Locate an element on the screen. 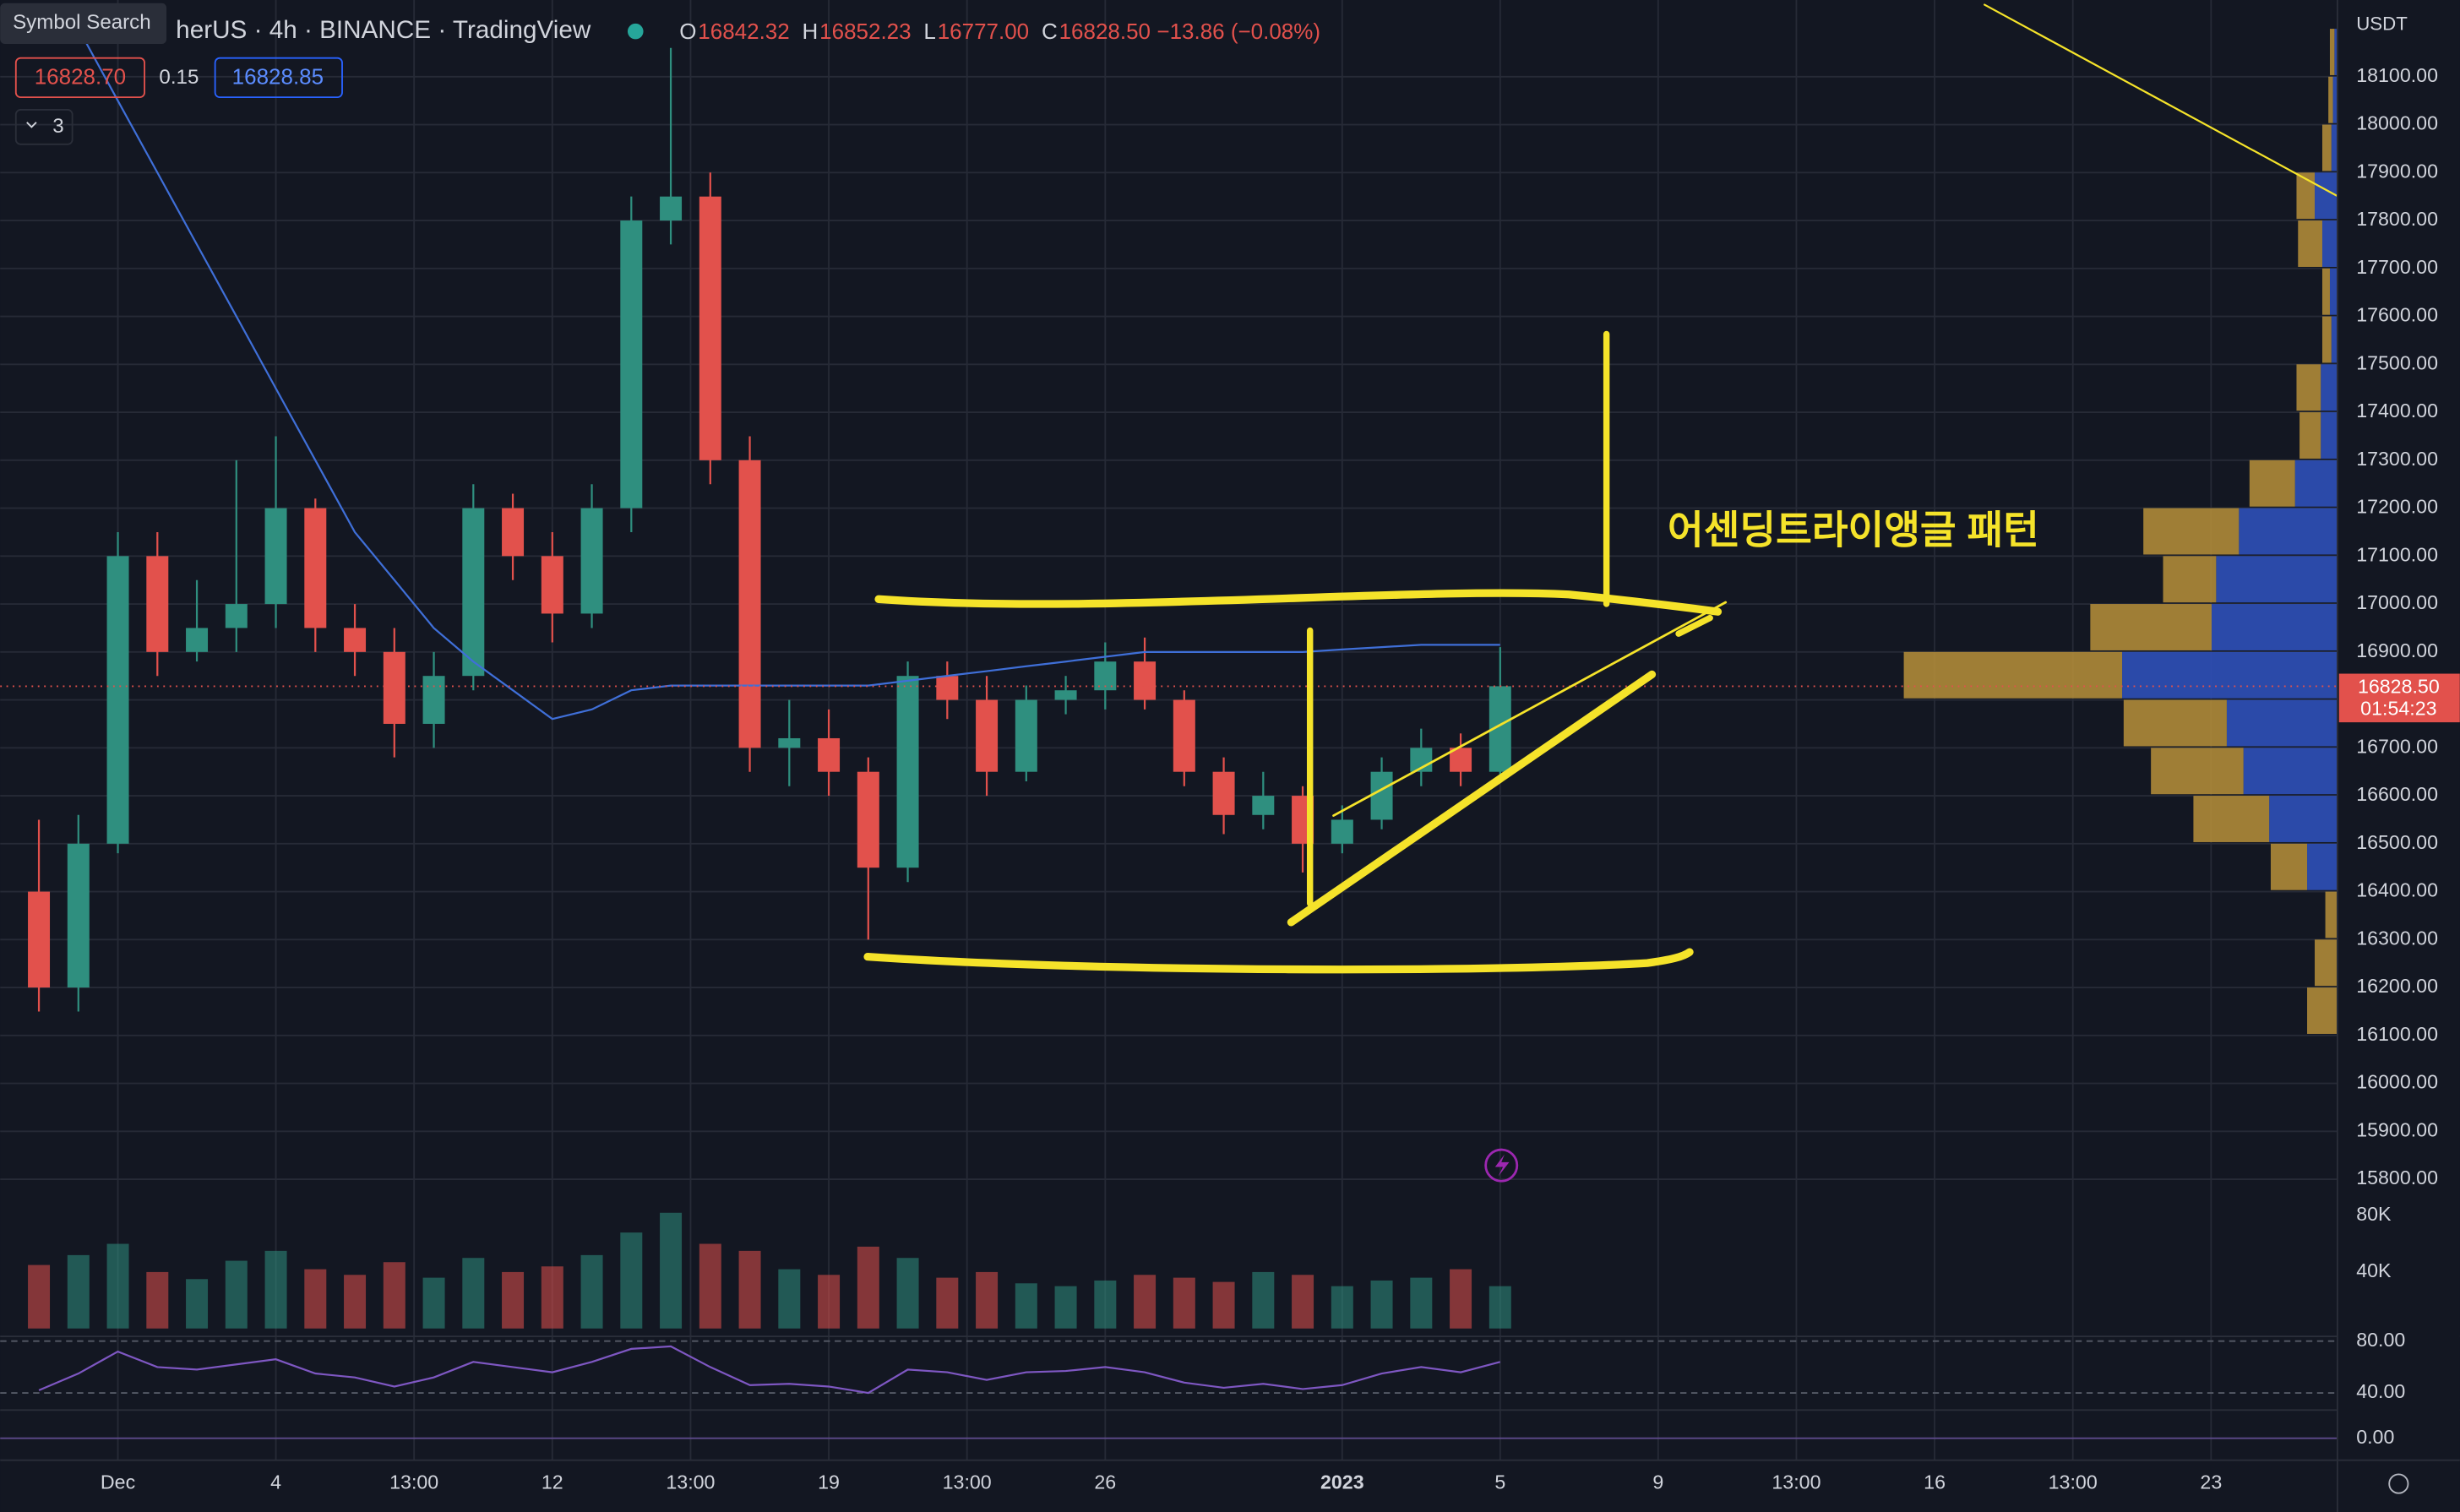  ohlc-value: 16852.23 is located at coordinates (865, 32).